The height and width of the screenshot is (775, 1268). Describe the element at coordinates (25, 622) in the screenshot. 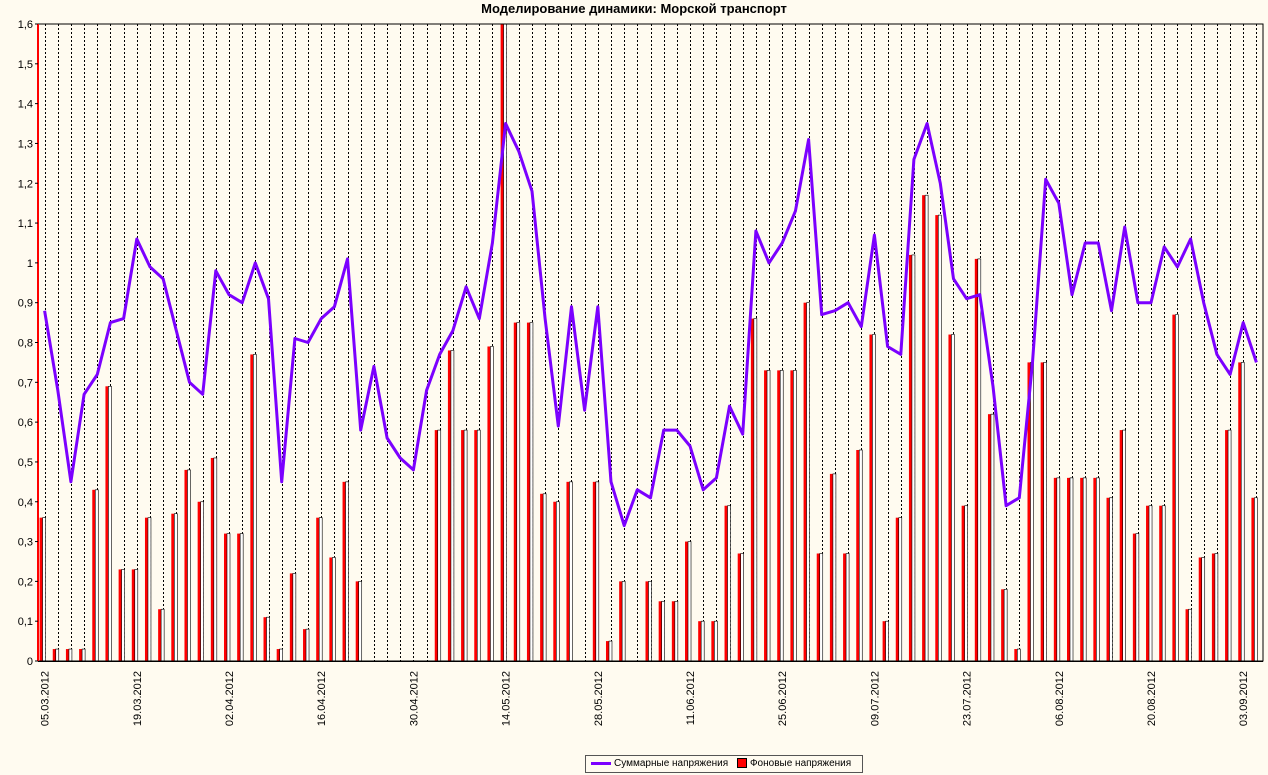

I see `y-tick-label: 0,1` at that location.